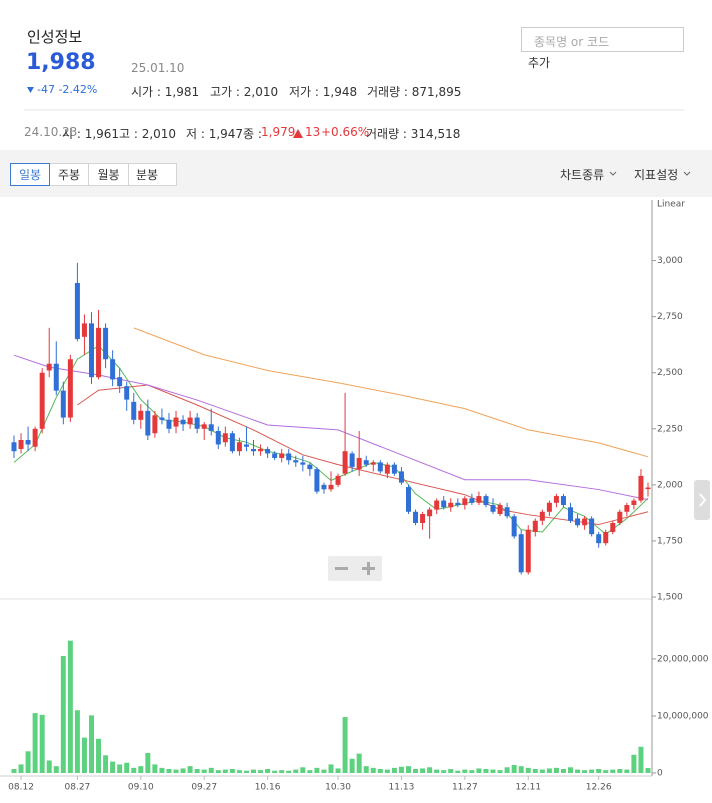 This screenshot has width=712, height=803. Describe the element at coordinates (244, 92) in the screenshot. I see `stat: 고가 : 2,010` at that location.